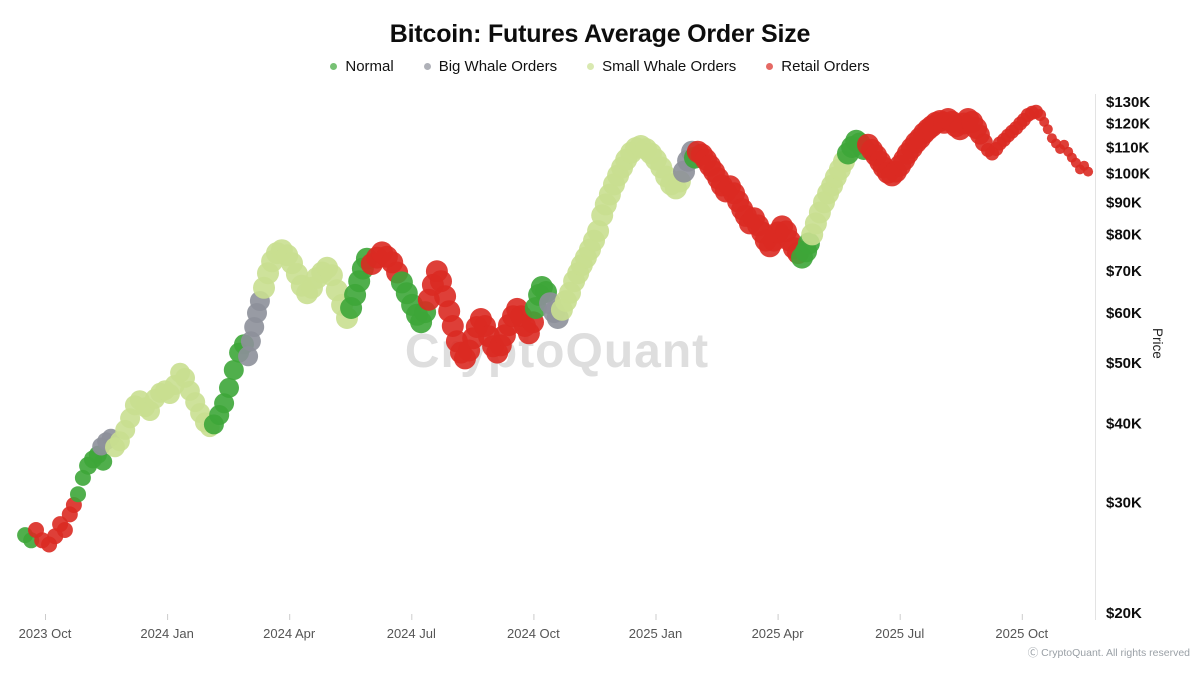 This screenshot has width=1200, height=675. What do you see at coordinates (1124, 613) in the screenshot?
I see `y-axis-tick-label: $20K` at bounding box center [1124, 613].